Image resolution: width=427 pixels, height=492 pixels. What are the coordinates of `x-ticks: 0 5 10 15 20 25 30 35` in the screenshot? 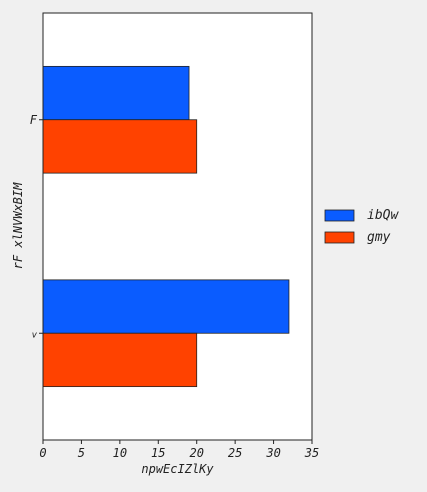 It's located at (179, 450).